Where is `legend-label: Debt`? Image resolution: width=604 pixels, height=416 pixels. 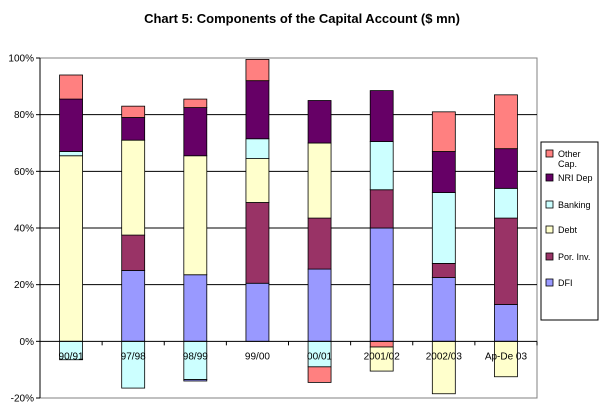 legend-label: Debt is located at coordinates (568, 230).